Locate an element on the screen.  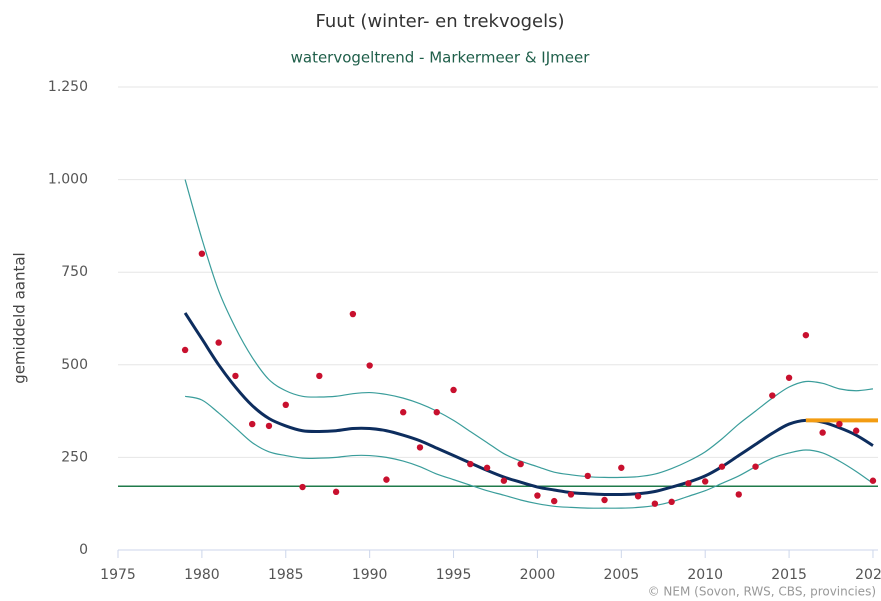
x-tick-label: 2015 is located at coordinates (789, 575).